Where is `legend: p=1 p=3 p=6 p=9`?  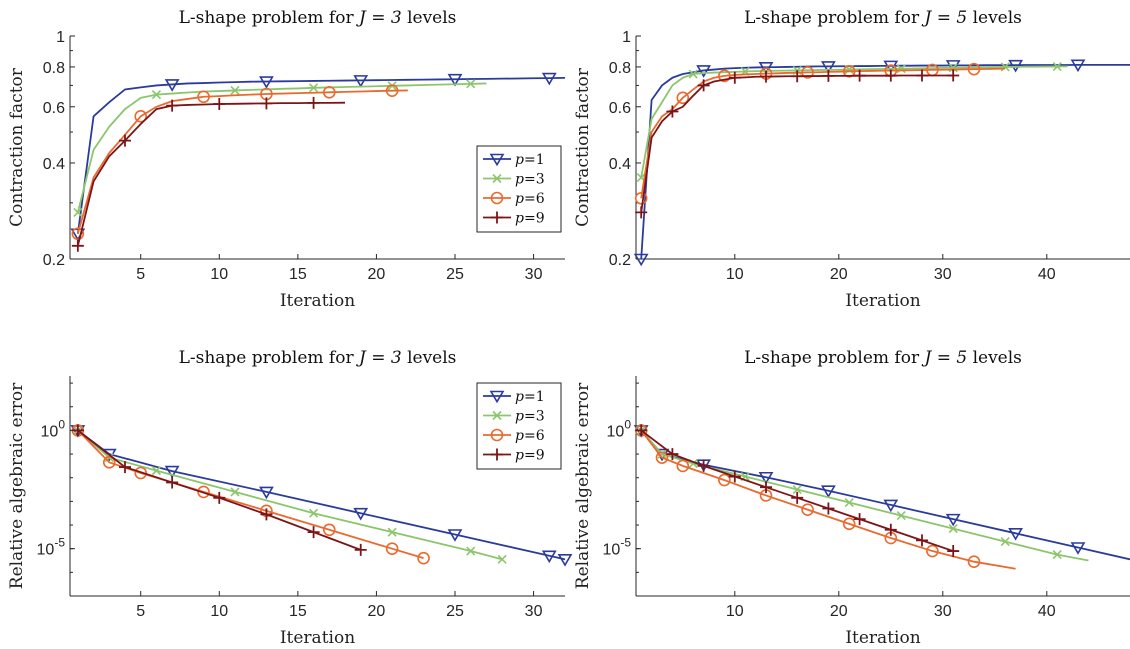
legend: p=1 p=3 p=6 p=9 is located at coordinates (519, 426).